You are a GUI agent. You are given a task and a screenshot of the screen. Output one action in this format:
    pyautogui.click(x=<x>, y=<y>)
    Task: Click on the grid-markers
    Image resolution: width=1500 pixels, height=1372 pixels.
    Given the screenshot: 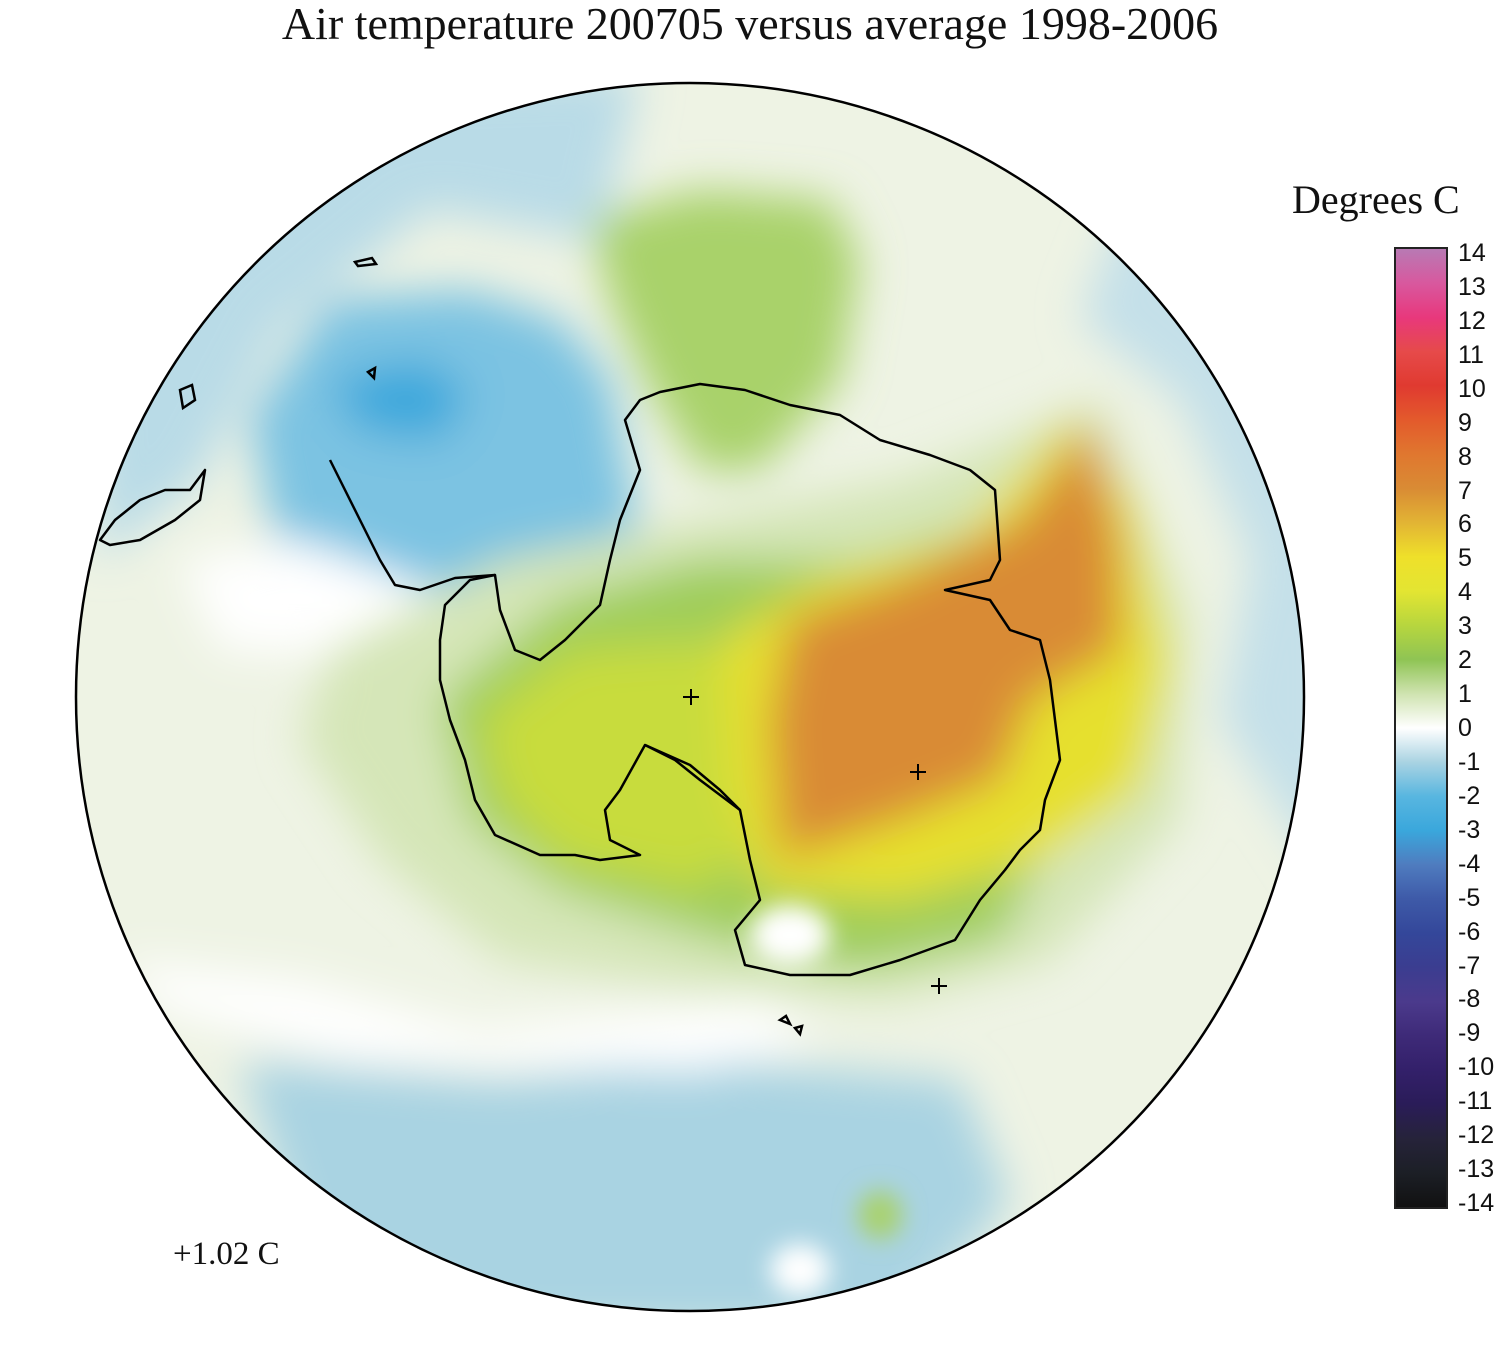 What is the action you would take?
    pyautogui.click(x=815, y=841)
    